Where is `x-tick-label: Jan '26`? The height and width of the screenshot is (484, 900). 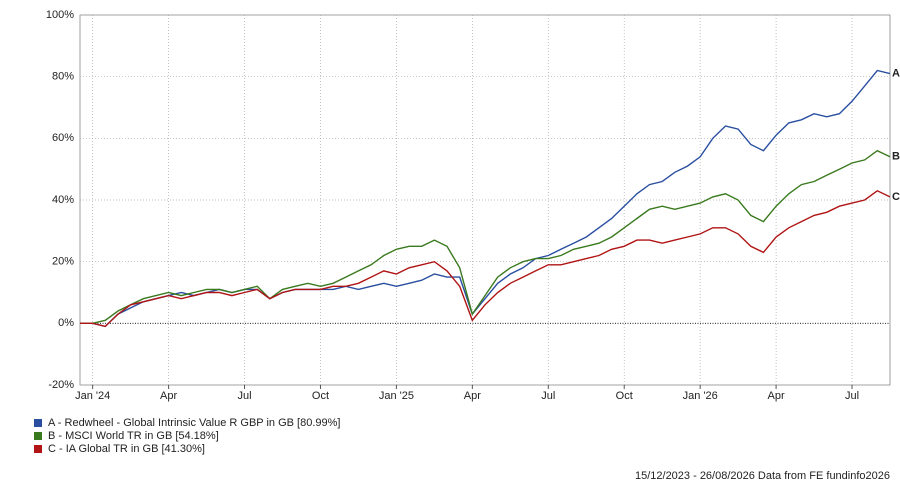
x-tick-label: Jan '26 is located at coordinates (700, 396).